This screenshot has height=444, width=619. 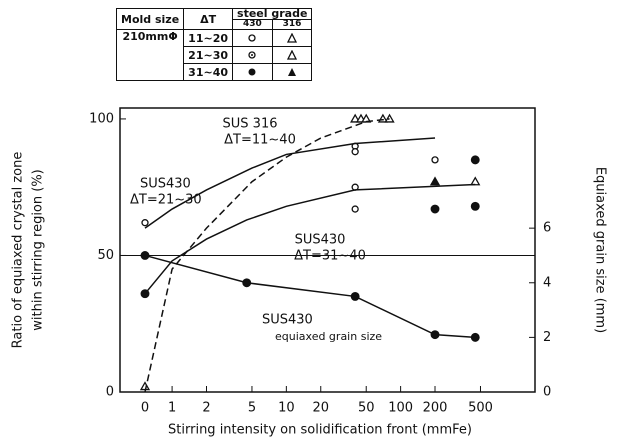 What do you see at coordinates (172, 408) in the screenshot?
I see `x-tick-label: 1` at bounding box center [172, 408].